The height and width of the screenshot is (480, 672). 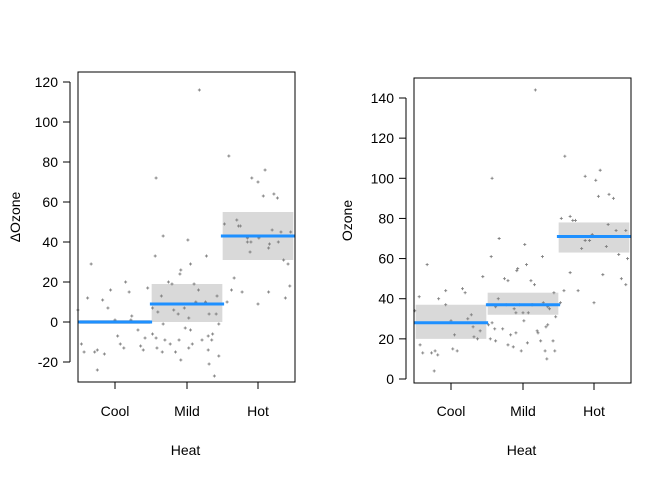 I want to click on y-axis-label: Ozone, so click(x=347, y=220).